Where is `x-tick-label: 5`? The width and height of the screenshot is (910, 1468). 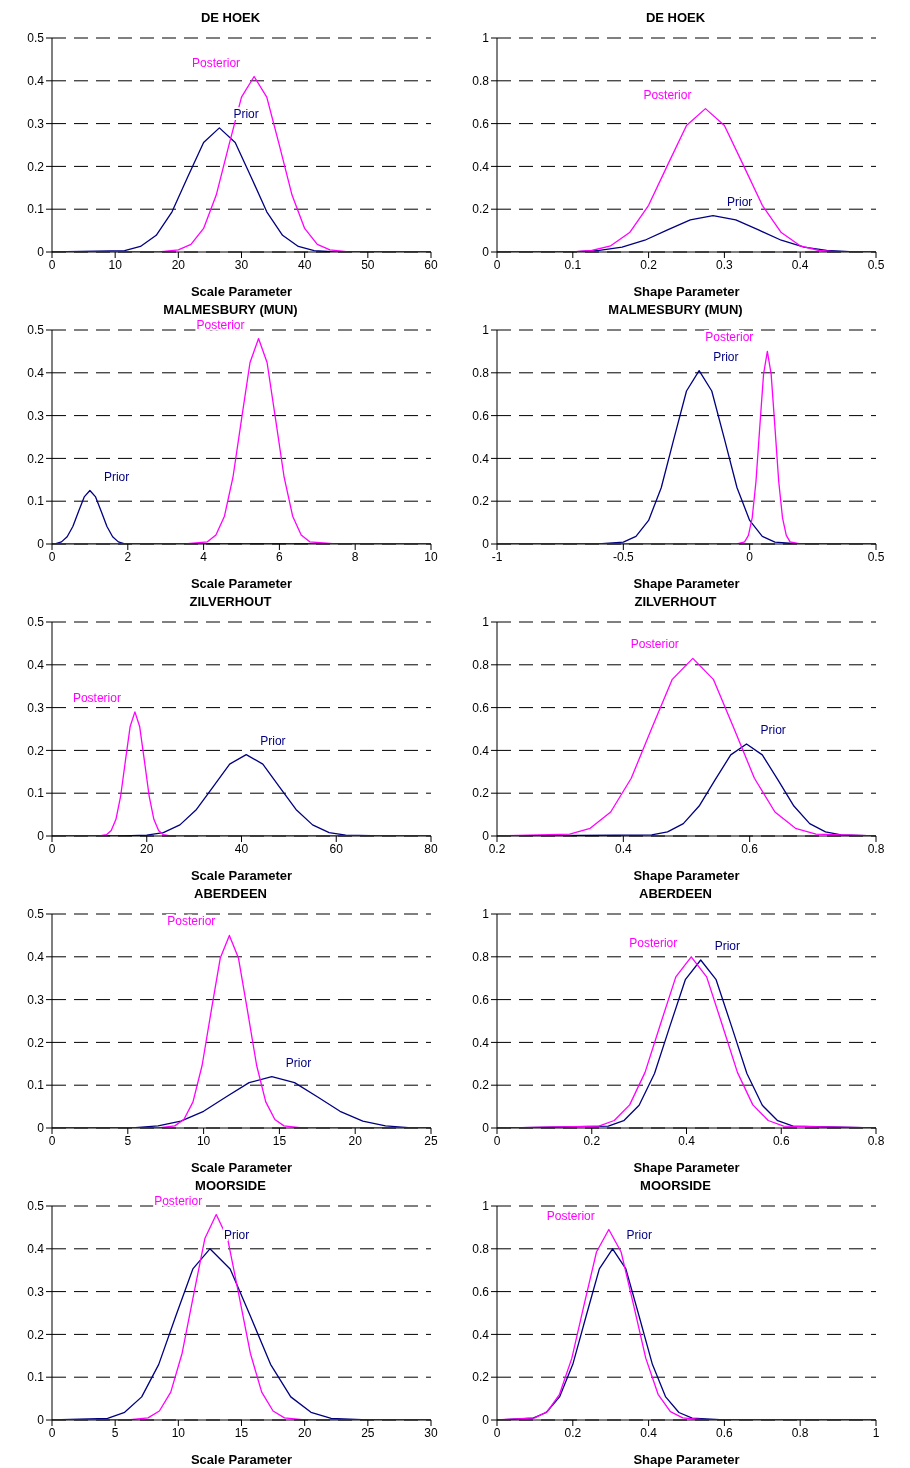 x-tick-label: 5 is located at coordinates (128, 1140).